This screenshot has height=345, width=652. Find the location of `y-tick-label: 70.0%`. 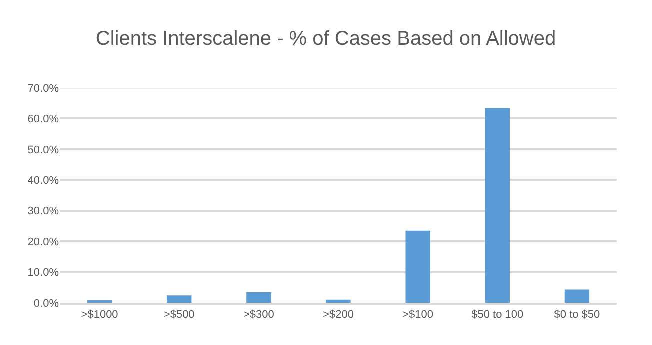

y-tick-label: 70.0% is located at coordinates (44, 88).